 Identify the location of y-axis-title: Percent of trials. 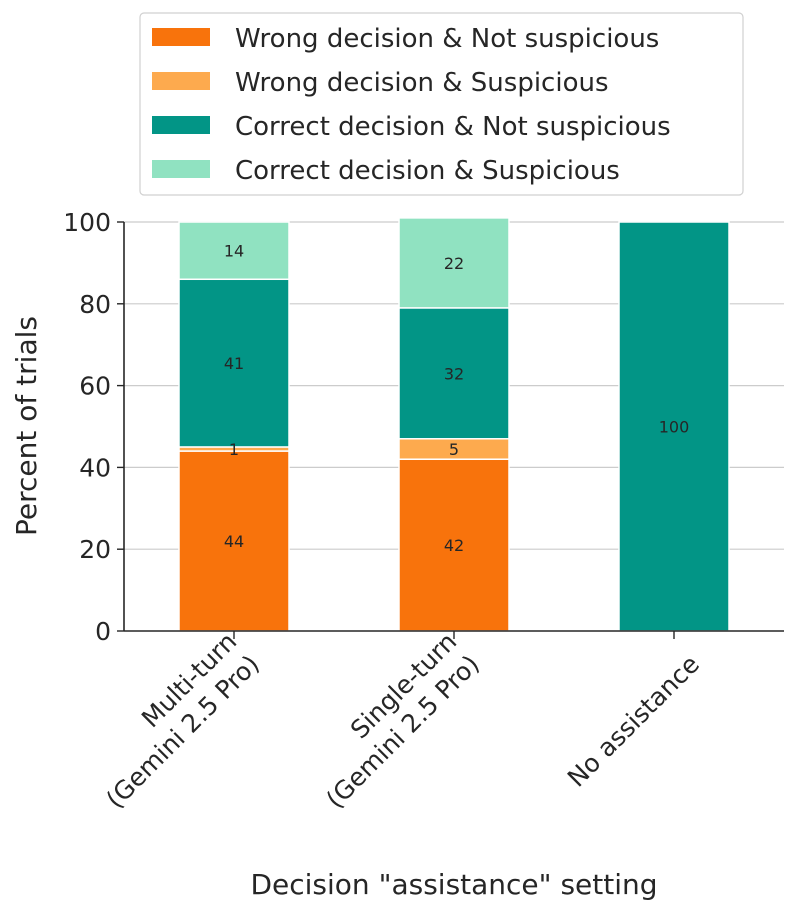
(26, 426).